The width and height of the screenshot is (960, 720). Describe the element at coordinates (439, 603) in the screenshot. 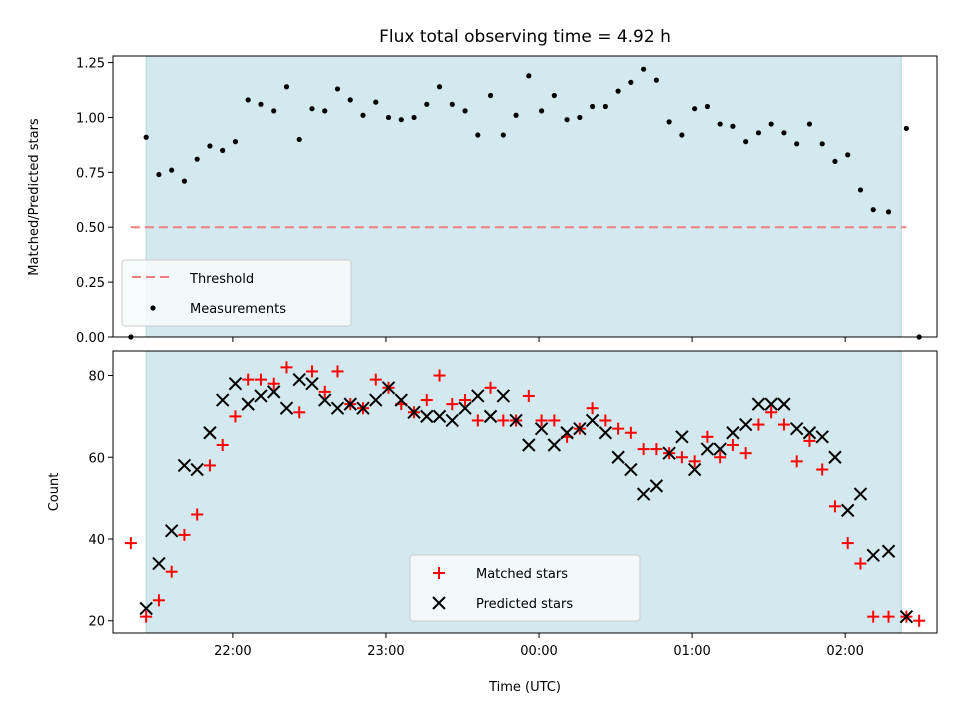

I see `legend-predicted-swatch` at that location.